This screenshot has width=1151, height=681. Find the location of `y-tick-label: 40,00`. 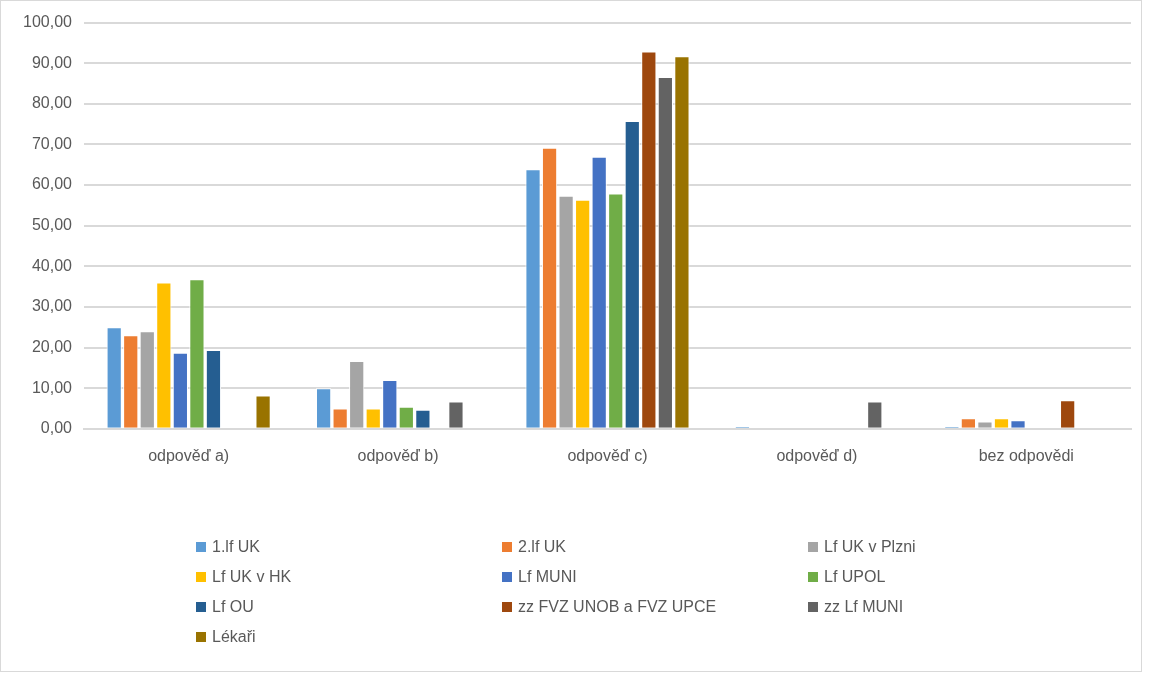

y-tick-label: 40,00 is located at coordinates (52, 265).